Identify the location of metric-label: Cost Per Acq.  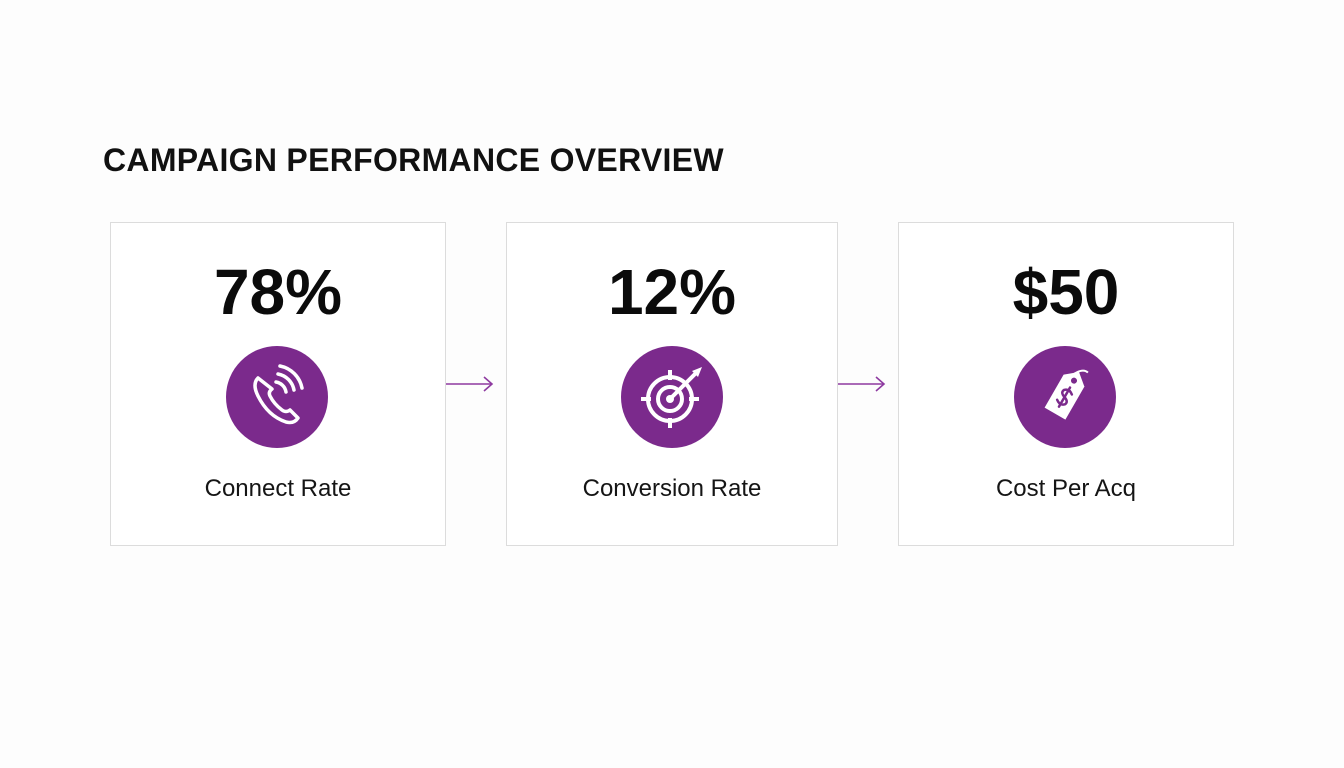
(1066, 488).